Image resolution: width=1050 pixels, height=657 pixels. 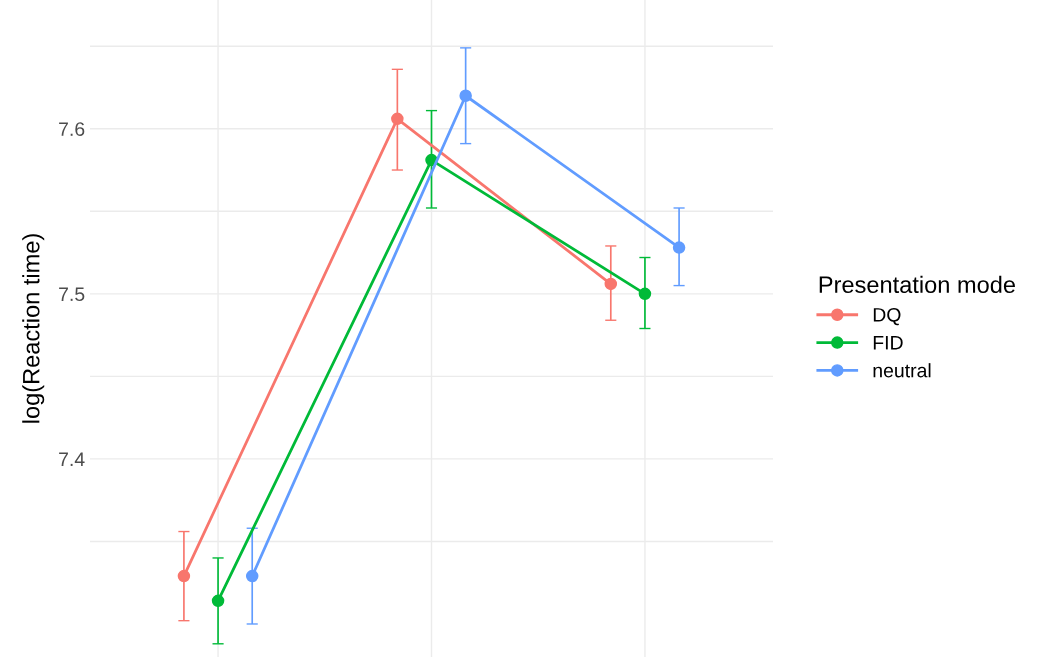 What do you see at coordinates (887, 316) in the screenshot?
I see `legend-label: DQ` at bounding box center [887, 316].